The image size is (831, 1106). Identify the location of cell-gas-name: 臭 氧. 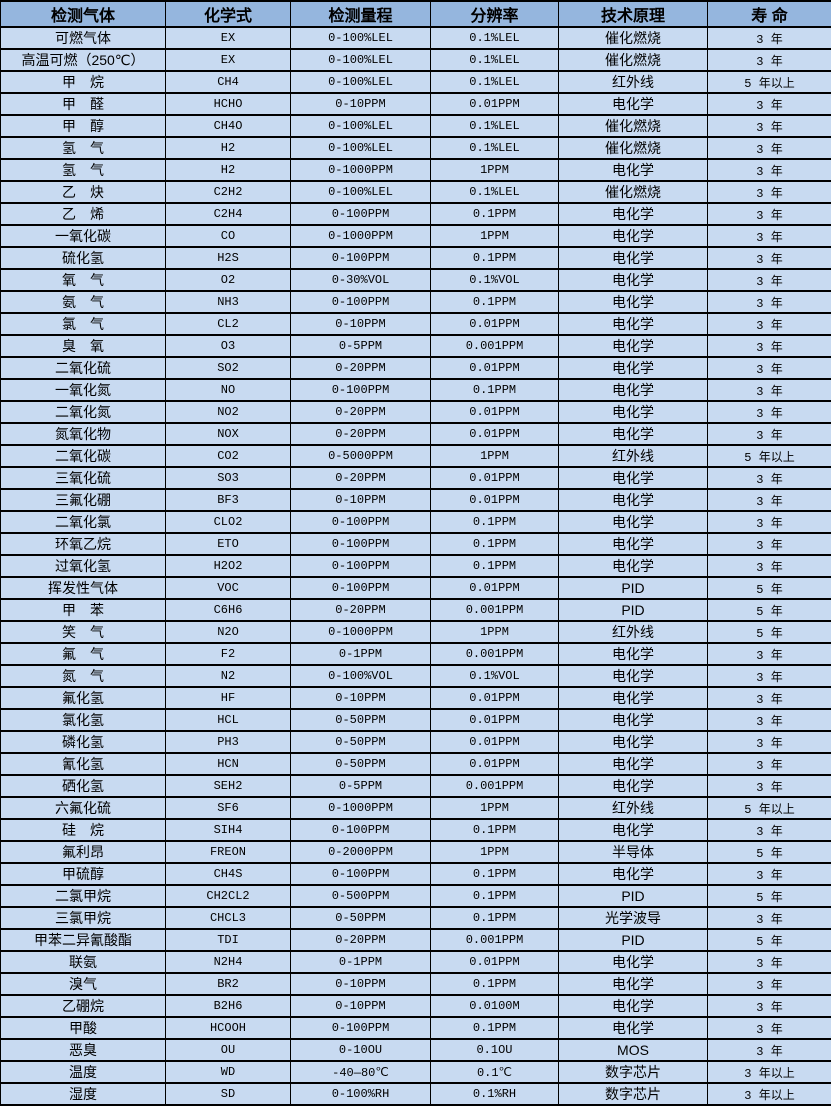
(83, 346).